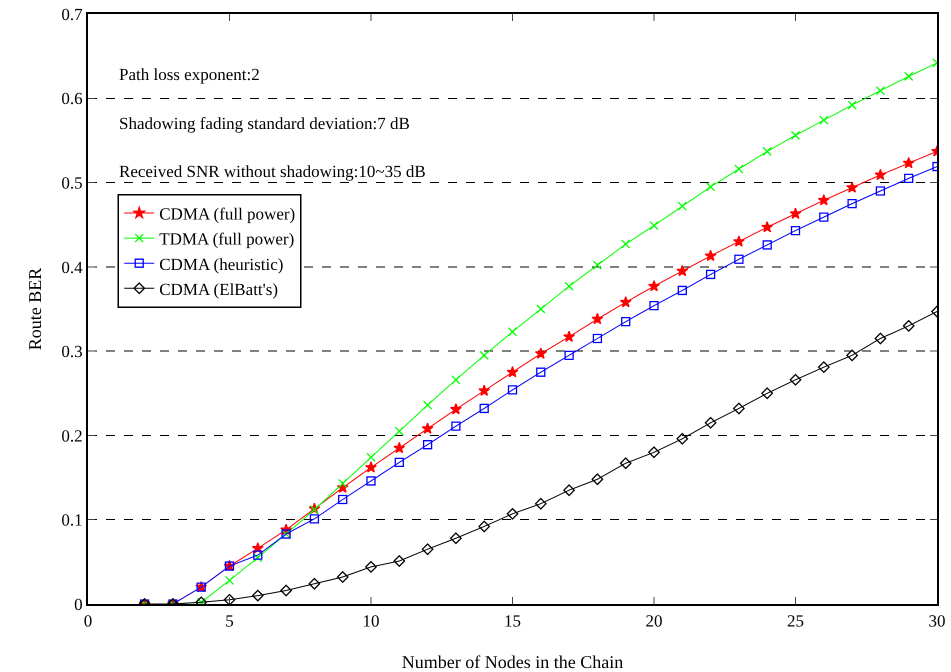 The image size is (951, 672). I want to click on x-tick-label: 15, so click(512, 620).